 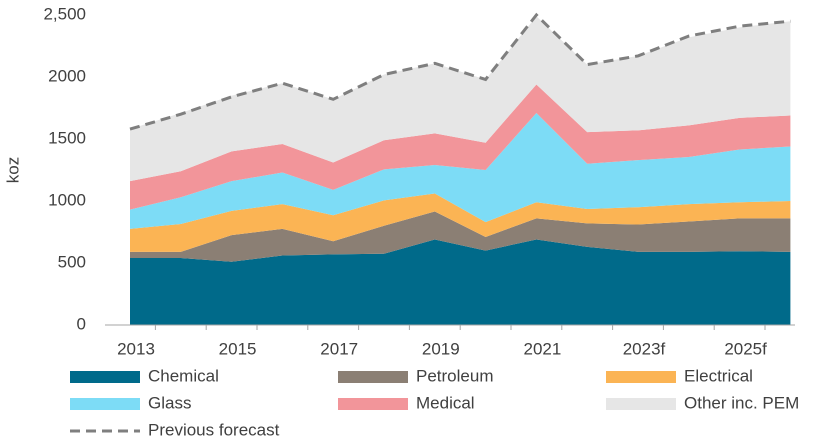 What do you see at coordinates (454, 375) in the screenshot?
I see `legend-label: Petroleum` at bounding box center [454, 375].